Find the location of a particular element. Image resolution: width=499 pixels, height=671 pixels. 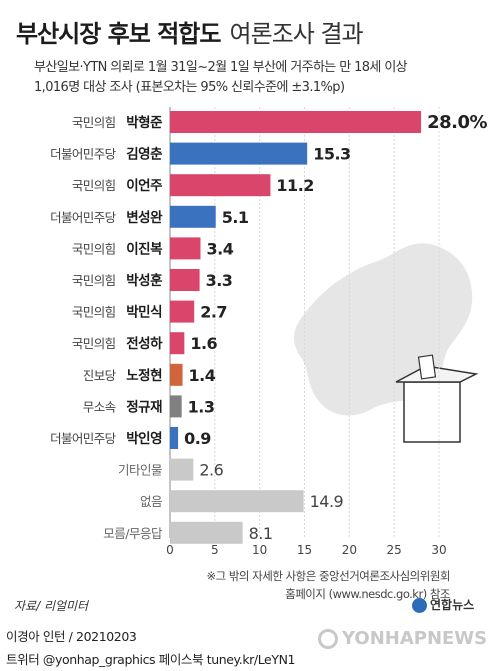

candidate-name-label: 박형준 is located at coordinates (144, 122).